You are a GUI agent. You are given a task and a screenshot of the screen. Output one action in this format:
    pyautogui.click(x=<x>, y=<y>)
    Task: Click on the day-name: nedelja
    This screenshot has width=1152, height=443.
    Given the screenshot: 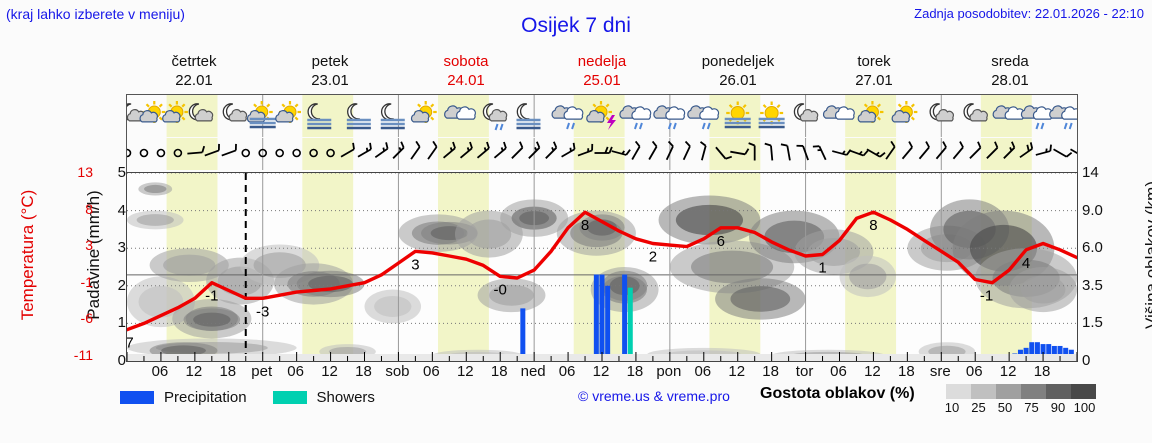 What is the action you would take?
    pyautogui.click(x=602, y=61)
    